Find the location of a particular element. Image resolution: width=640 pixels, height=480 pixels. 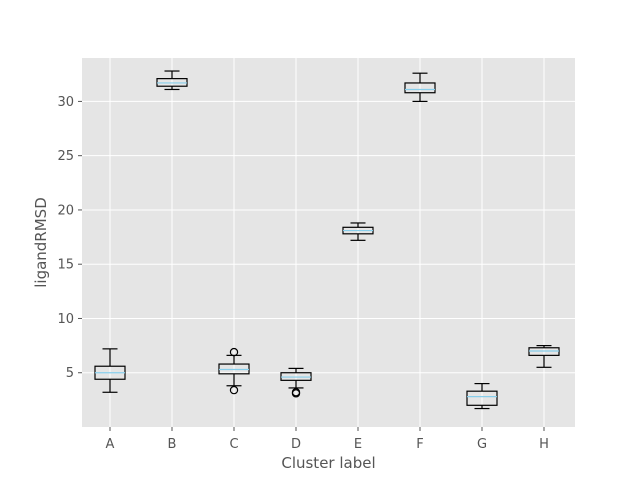

box-F is located at coordinates (420, 87).